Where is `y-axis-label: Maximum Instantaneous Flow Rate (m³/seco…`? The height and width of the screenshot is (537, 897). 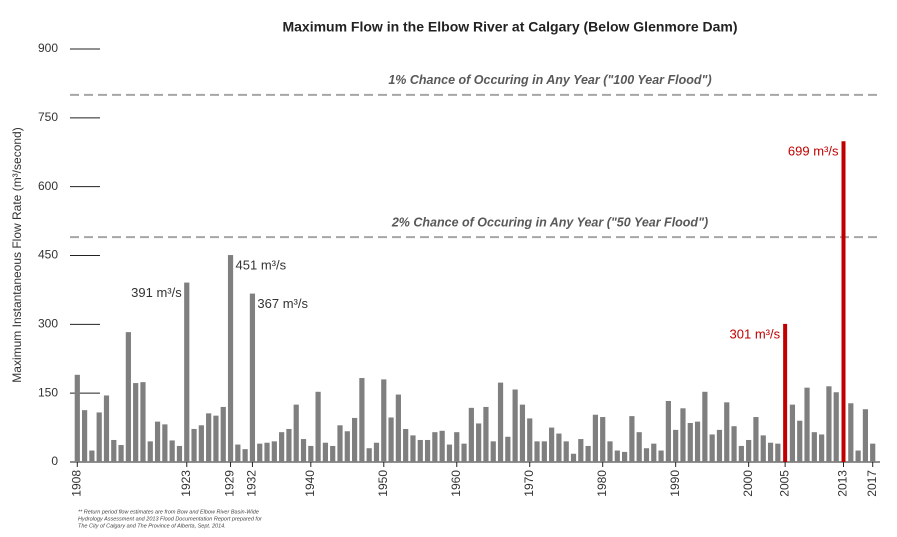 y-axis-label: Maximum Instantaneous Flow Rate (m³/seco… is located at coordinates (17, 254).